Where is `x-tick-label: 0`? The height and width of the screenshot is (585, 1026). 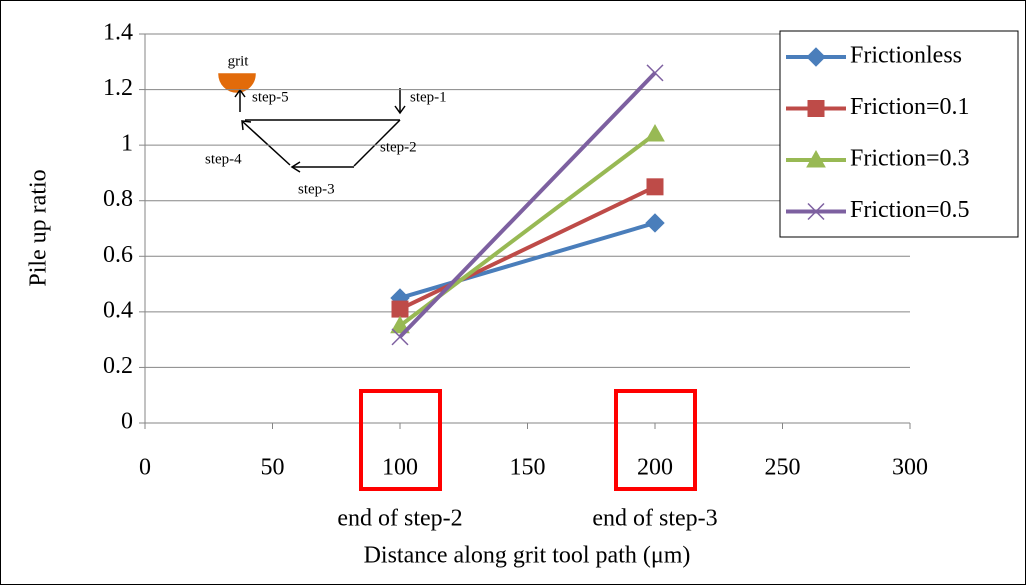 x-tick-label: 0 is located at coordinates (145, 468).